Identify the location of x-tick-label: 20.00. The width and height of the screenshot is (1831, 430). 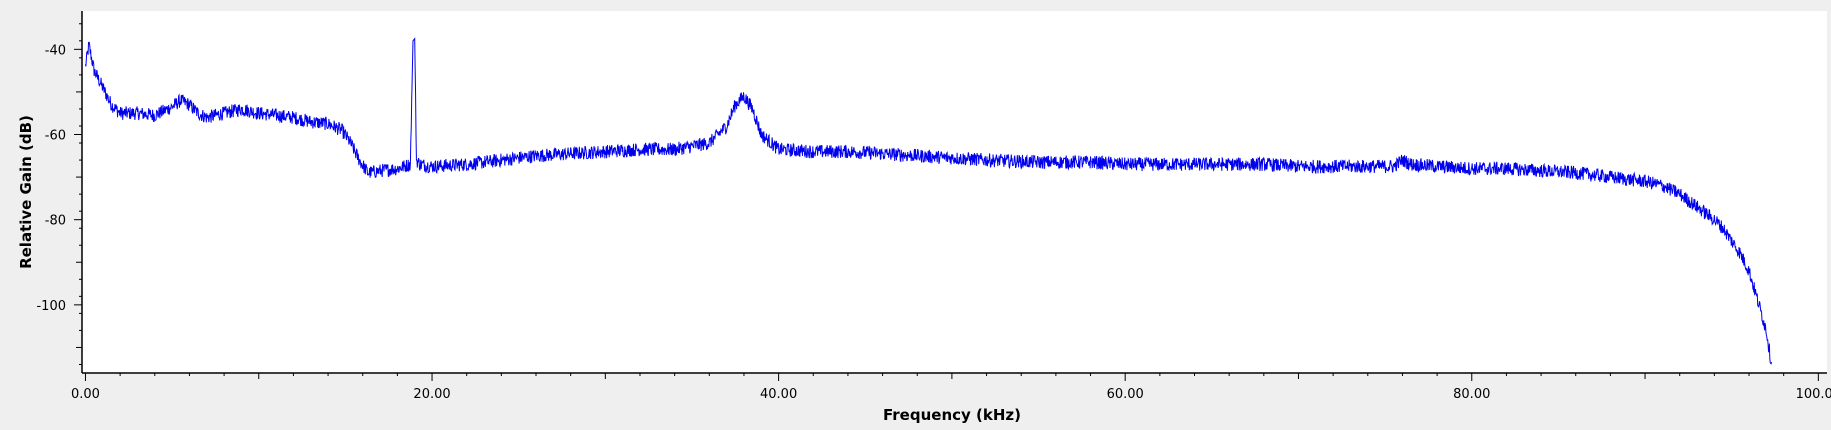
(431, 394).